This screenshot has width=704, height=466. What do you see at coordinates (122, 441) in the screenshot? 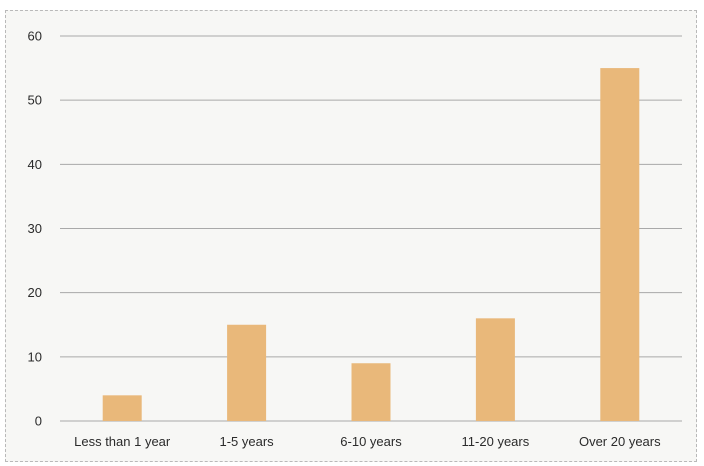
I see `x-category-label-0: Less than 1 year` at bounding box center [122, 441].